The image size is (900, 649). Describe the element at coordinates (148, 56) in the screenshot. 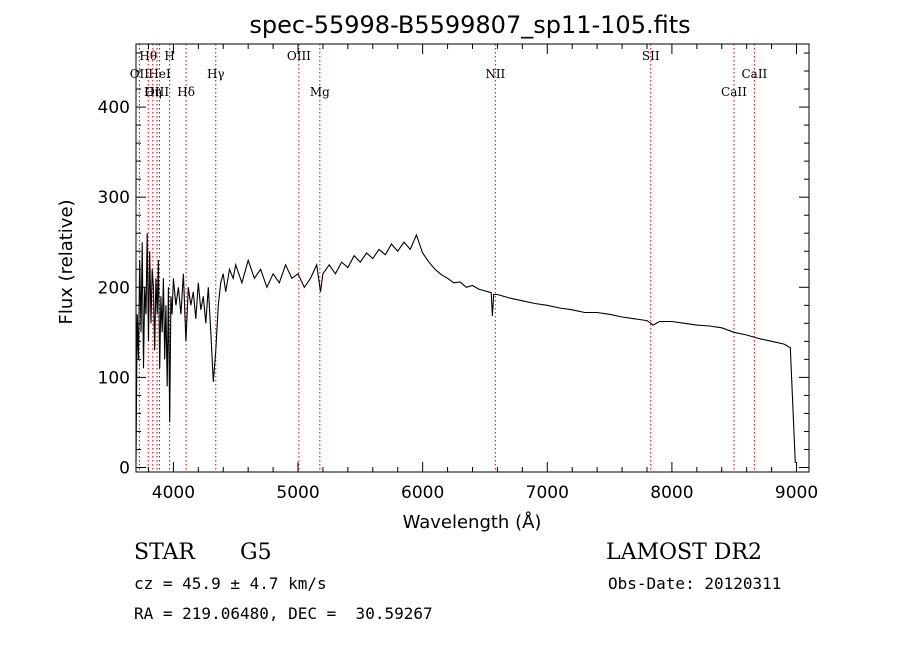

I see `line-label: Hθ` at that location.